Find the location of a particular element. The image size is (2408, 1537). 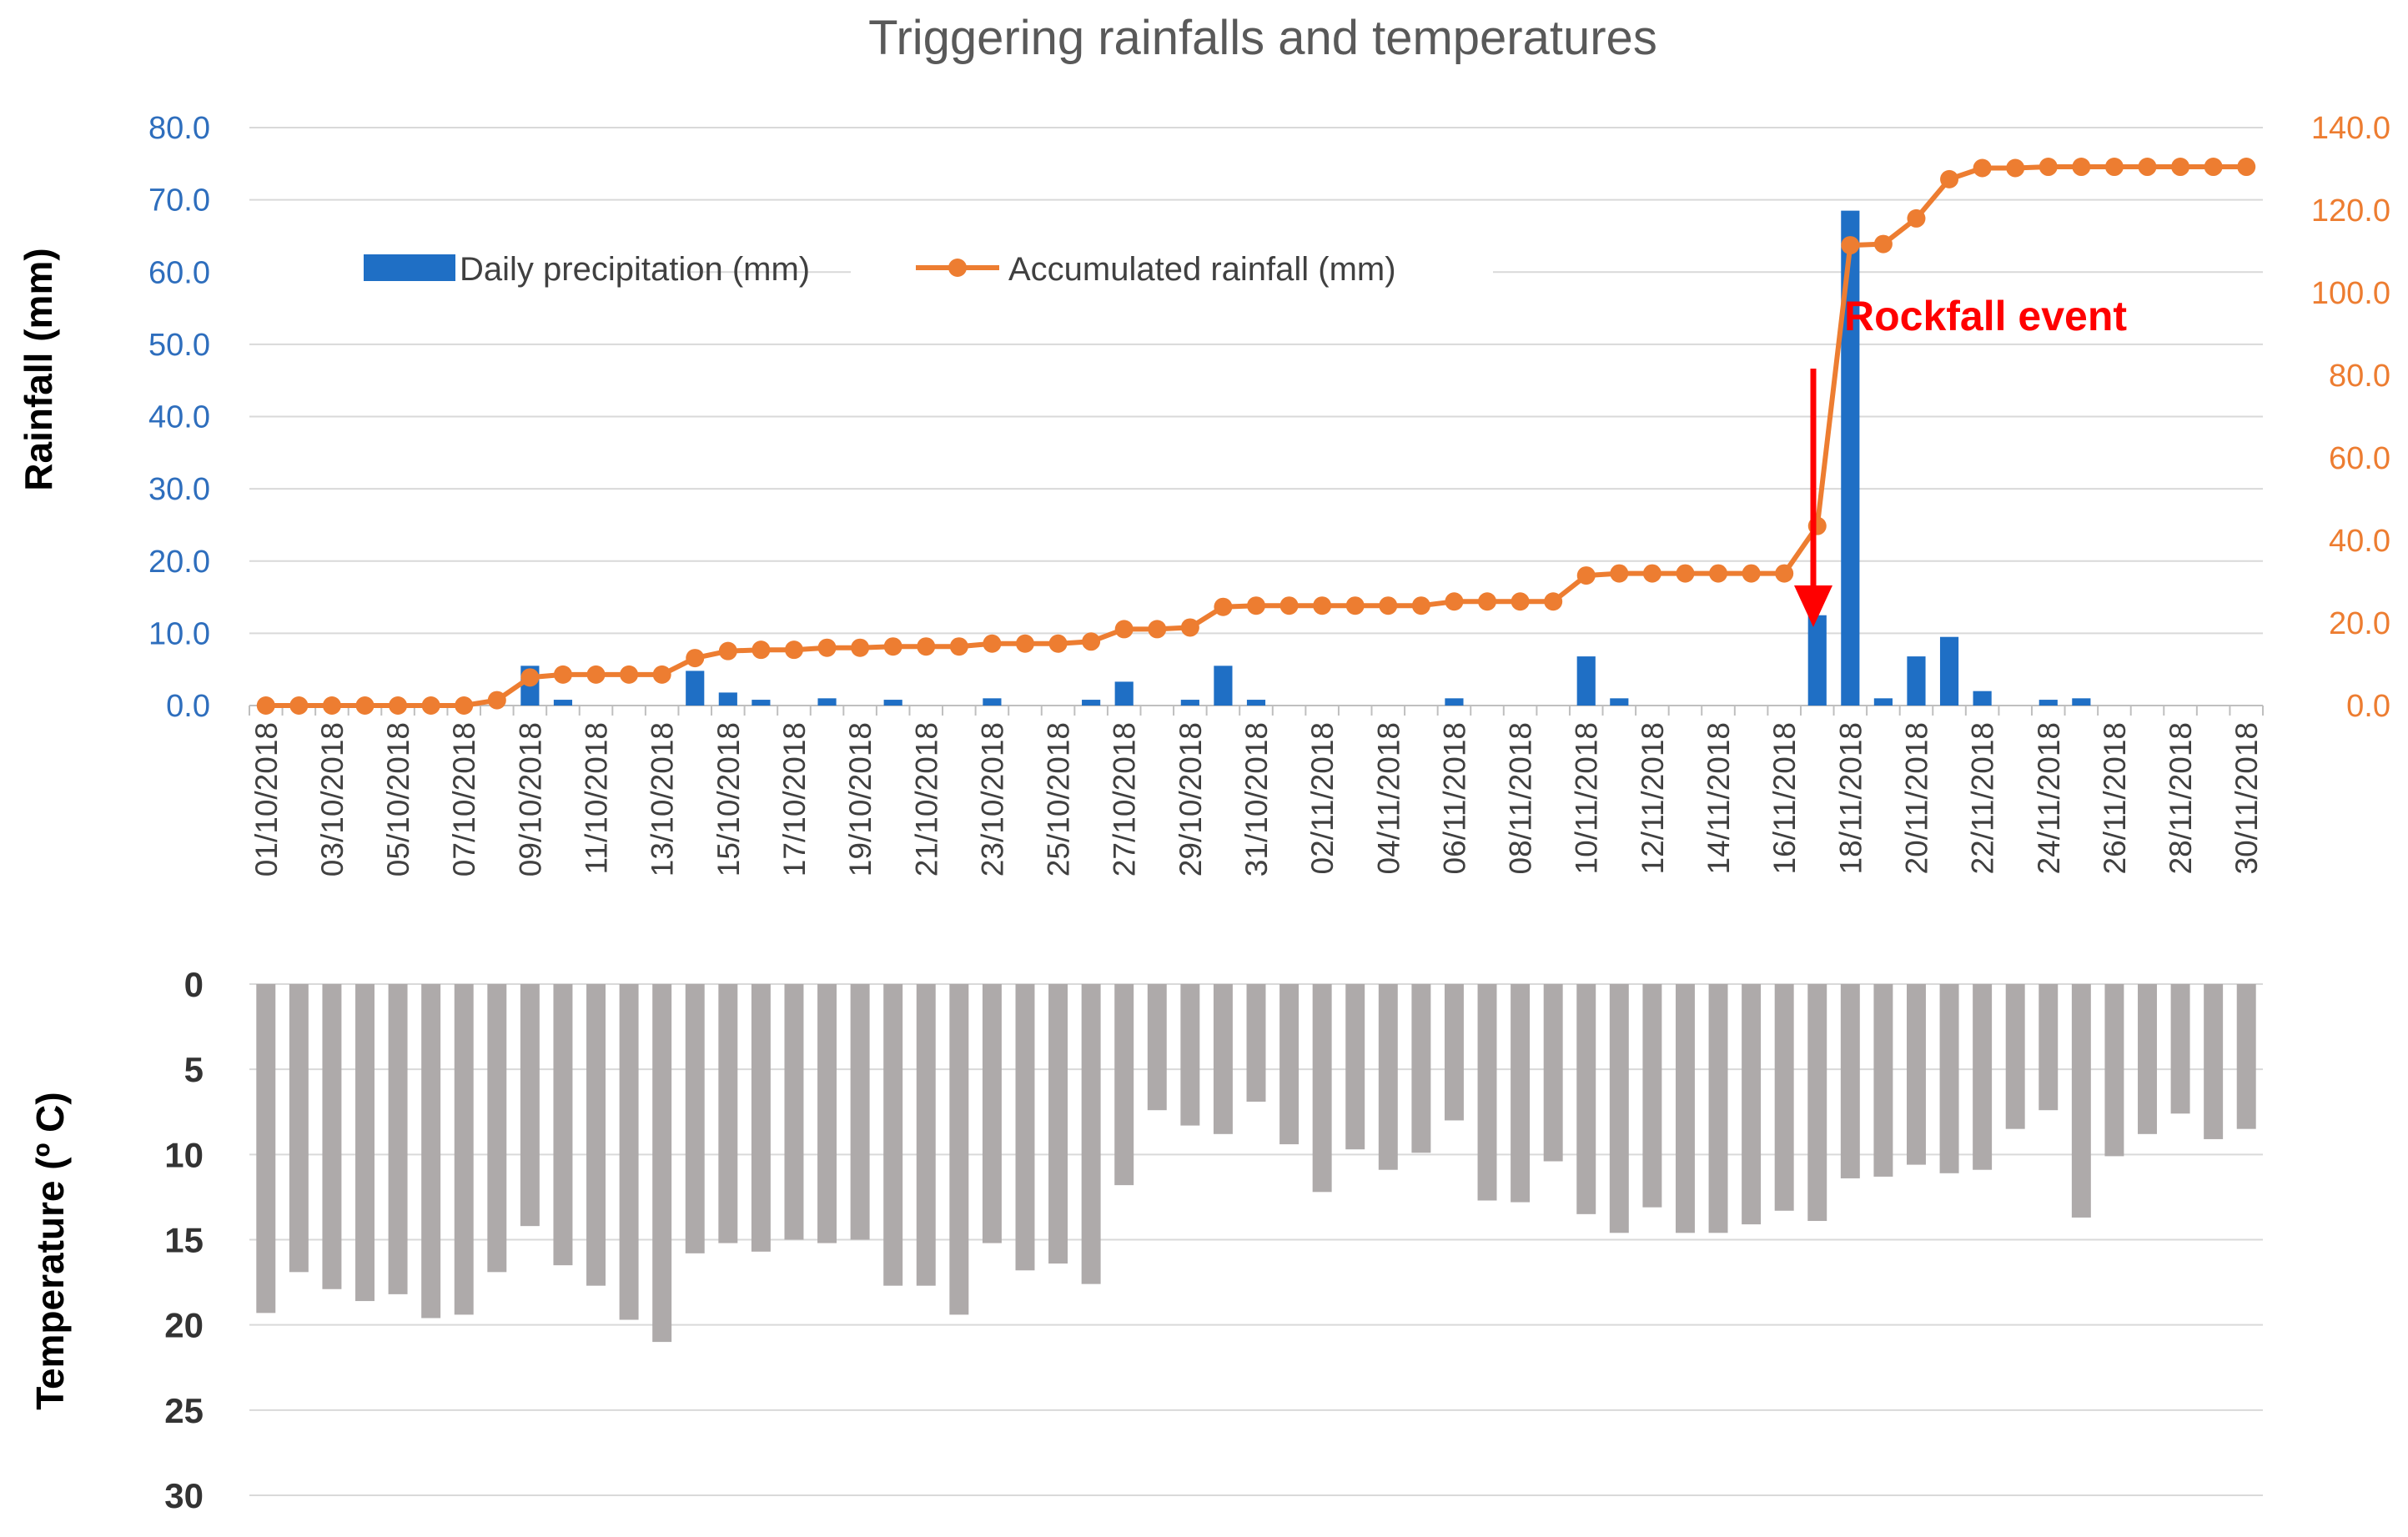

temperature-tick-label: 10 is located at coordinates (184, 1154).